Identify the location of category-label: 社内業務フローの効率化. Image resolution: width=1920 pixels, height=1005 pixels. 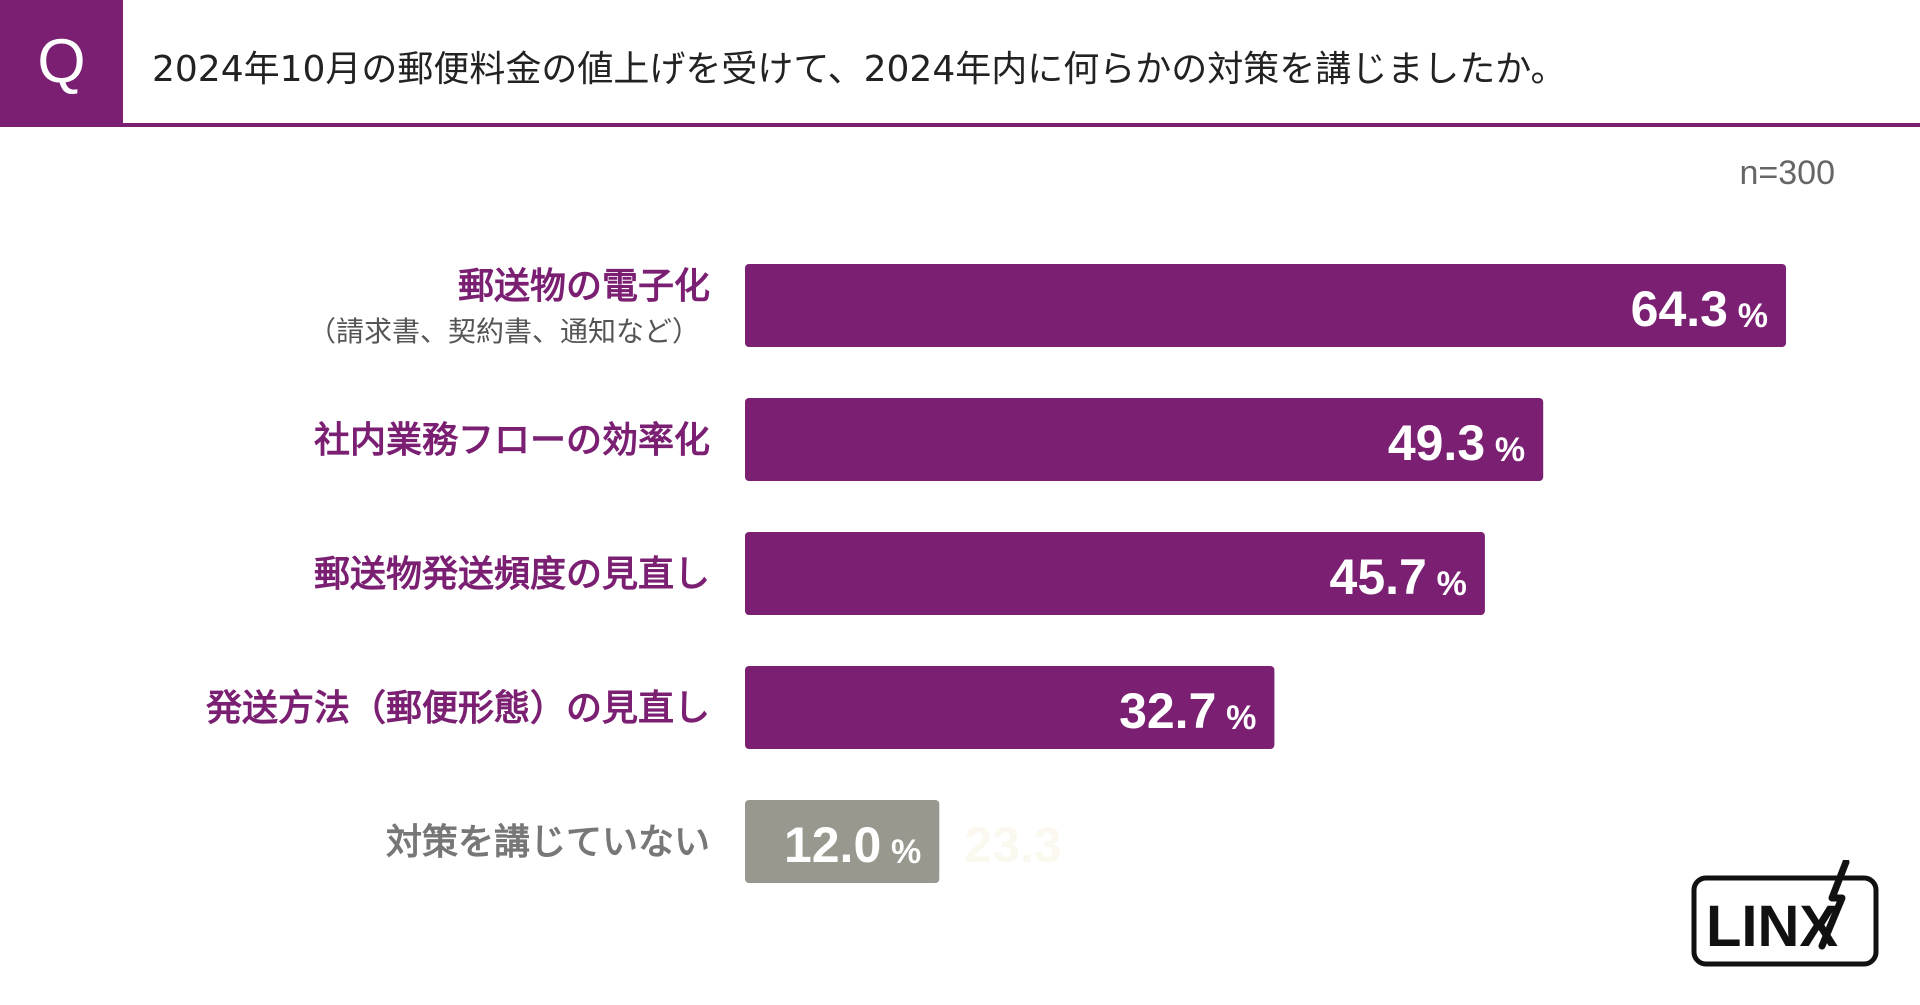
(512, 440).